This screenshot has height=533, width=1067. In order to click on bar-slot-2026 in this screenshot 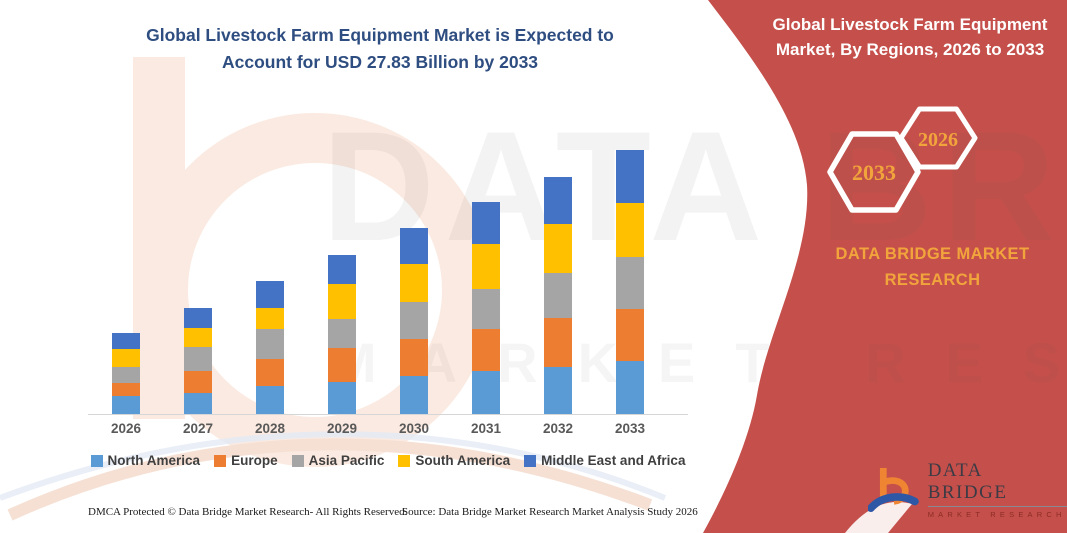, I will do `click(126, 373)`.